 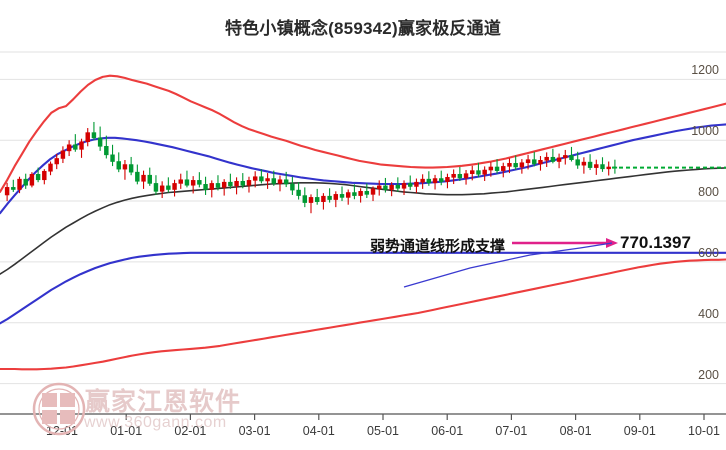 I want to click on y-axis-tick-label: 600, so click(x=708, y=252).